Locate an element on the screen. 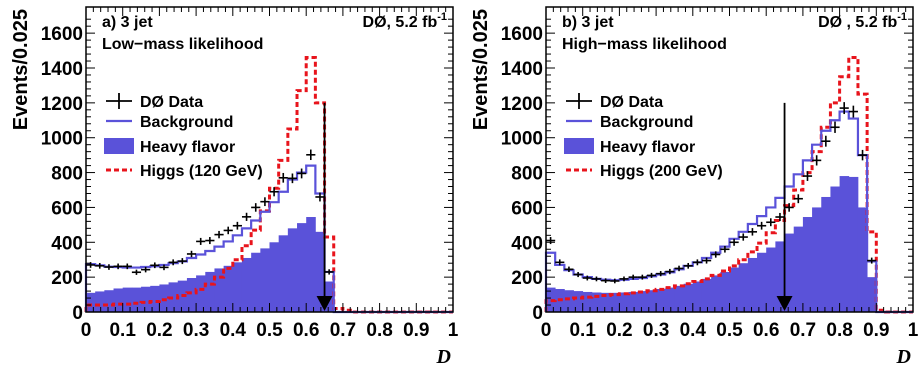 The image size is (919, 368). cut-arrowhead is located at coordinates (784, 303).